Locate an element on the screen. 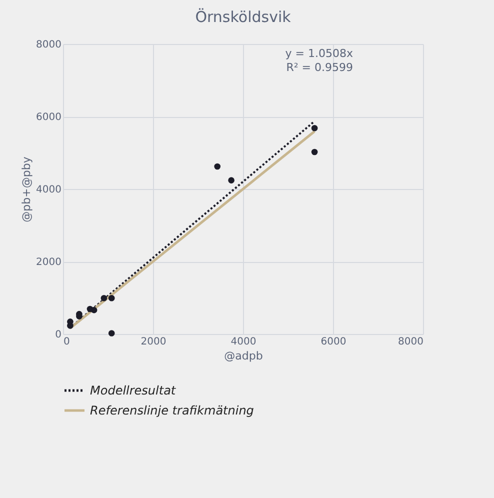 The width and height of the screenshot is (494, 498). x-tick-label: 4000 is located at coordinates (243, 342).